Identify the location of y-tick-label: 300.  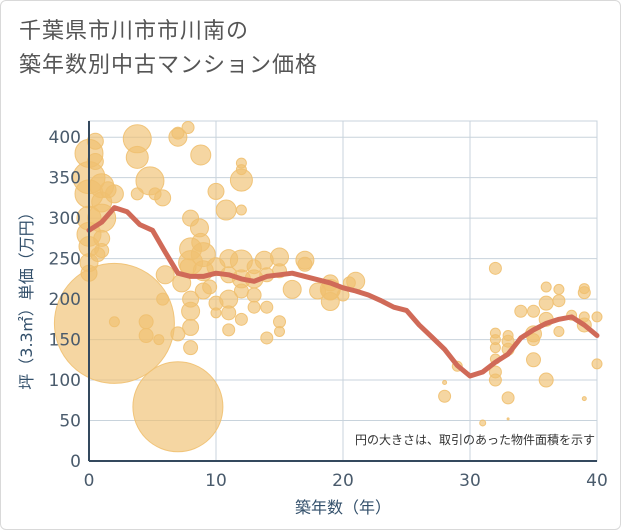
(65, 219).